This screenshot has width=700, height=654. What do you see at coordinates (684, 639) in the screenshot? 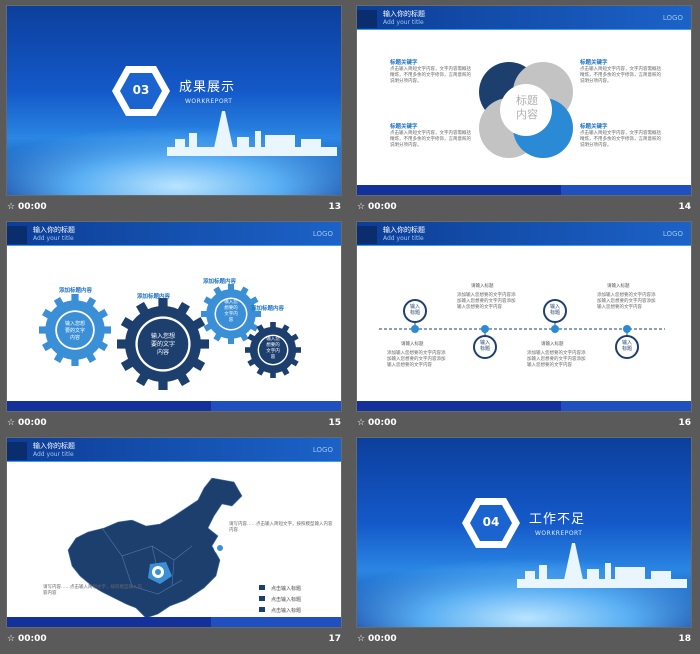
I see `slide-number: 18` at bounding box center [684, 639].